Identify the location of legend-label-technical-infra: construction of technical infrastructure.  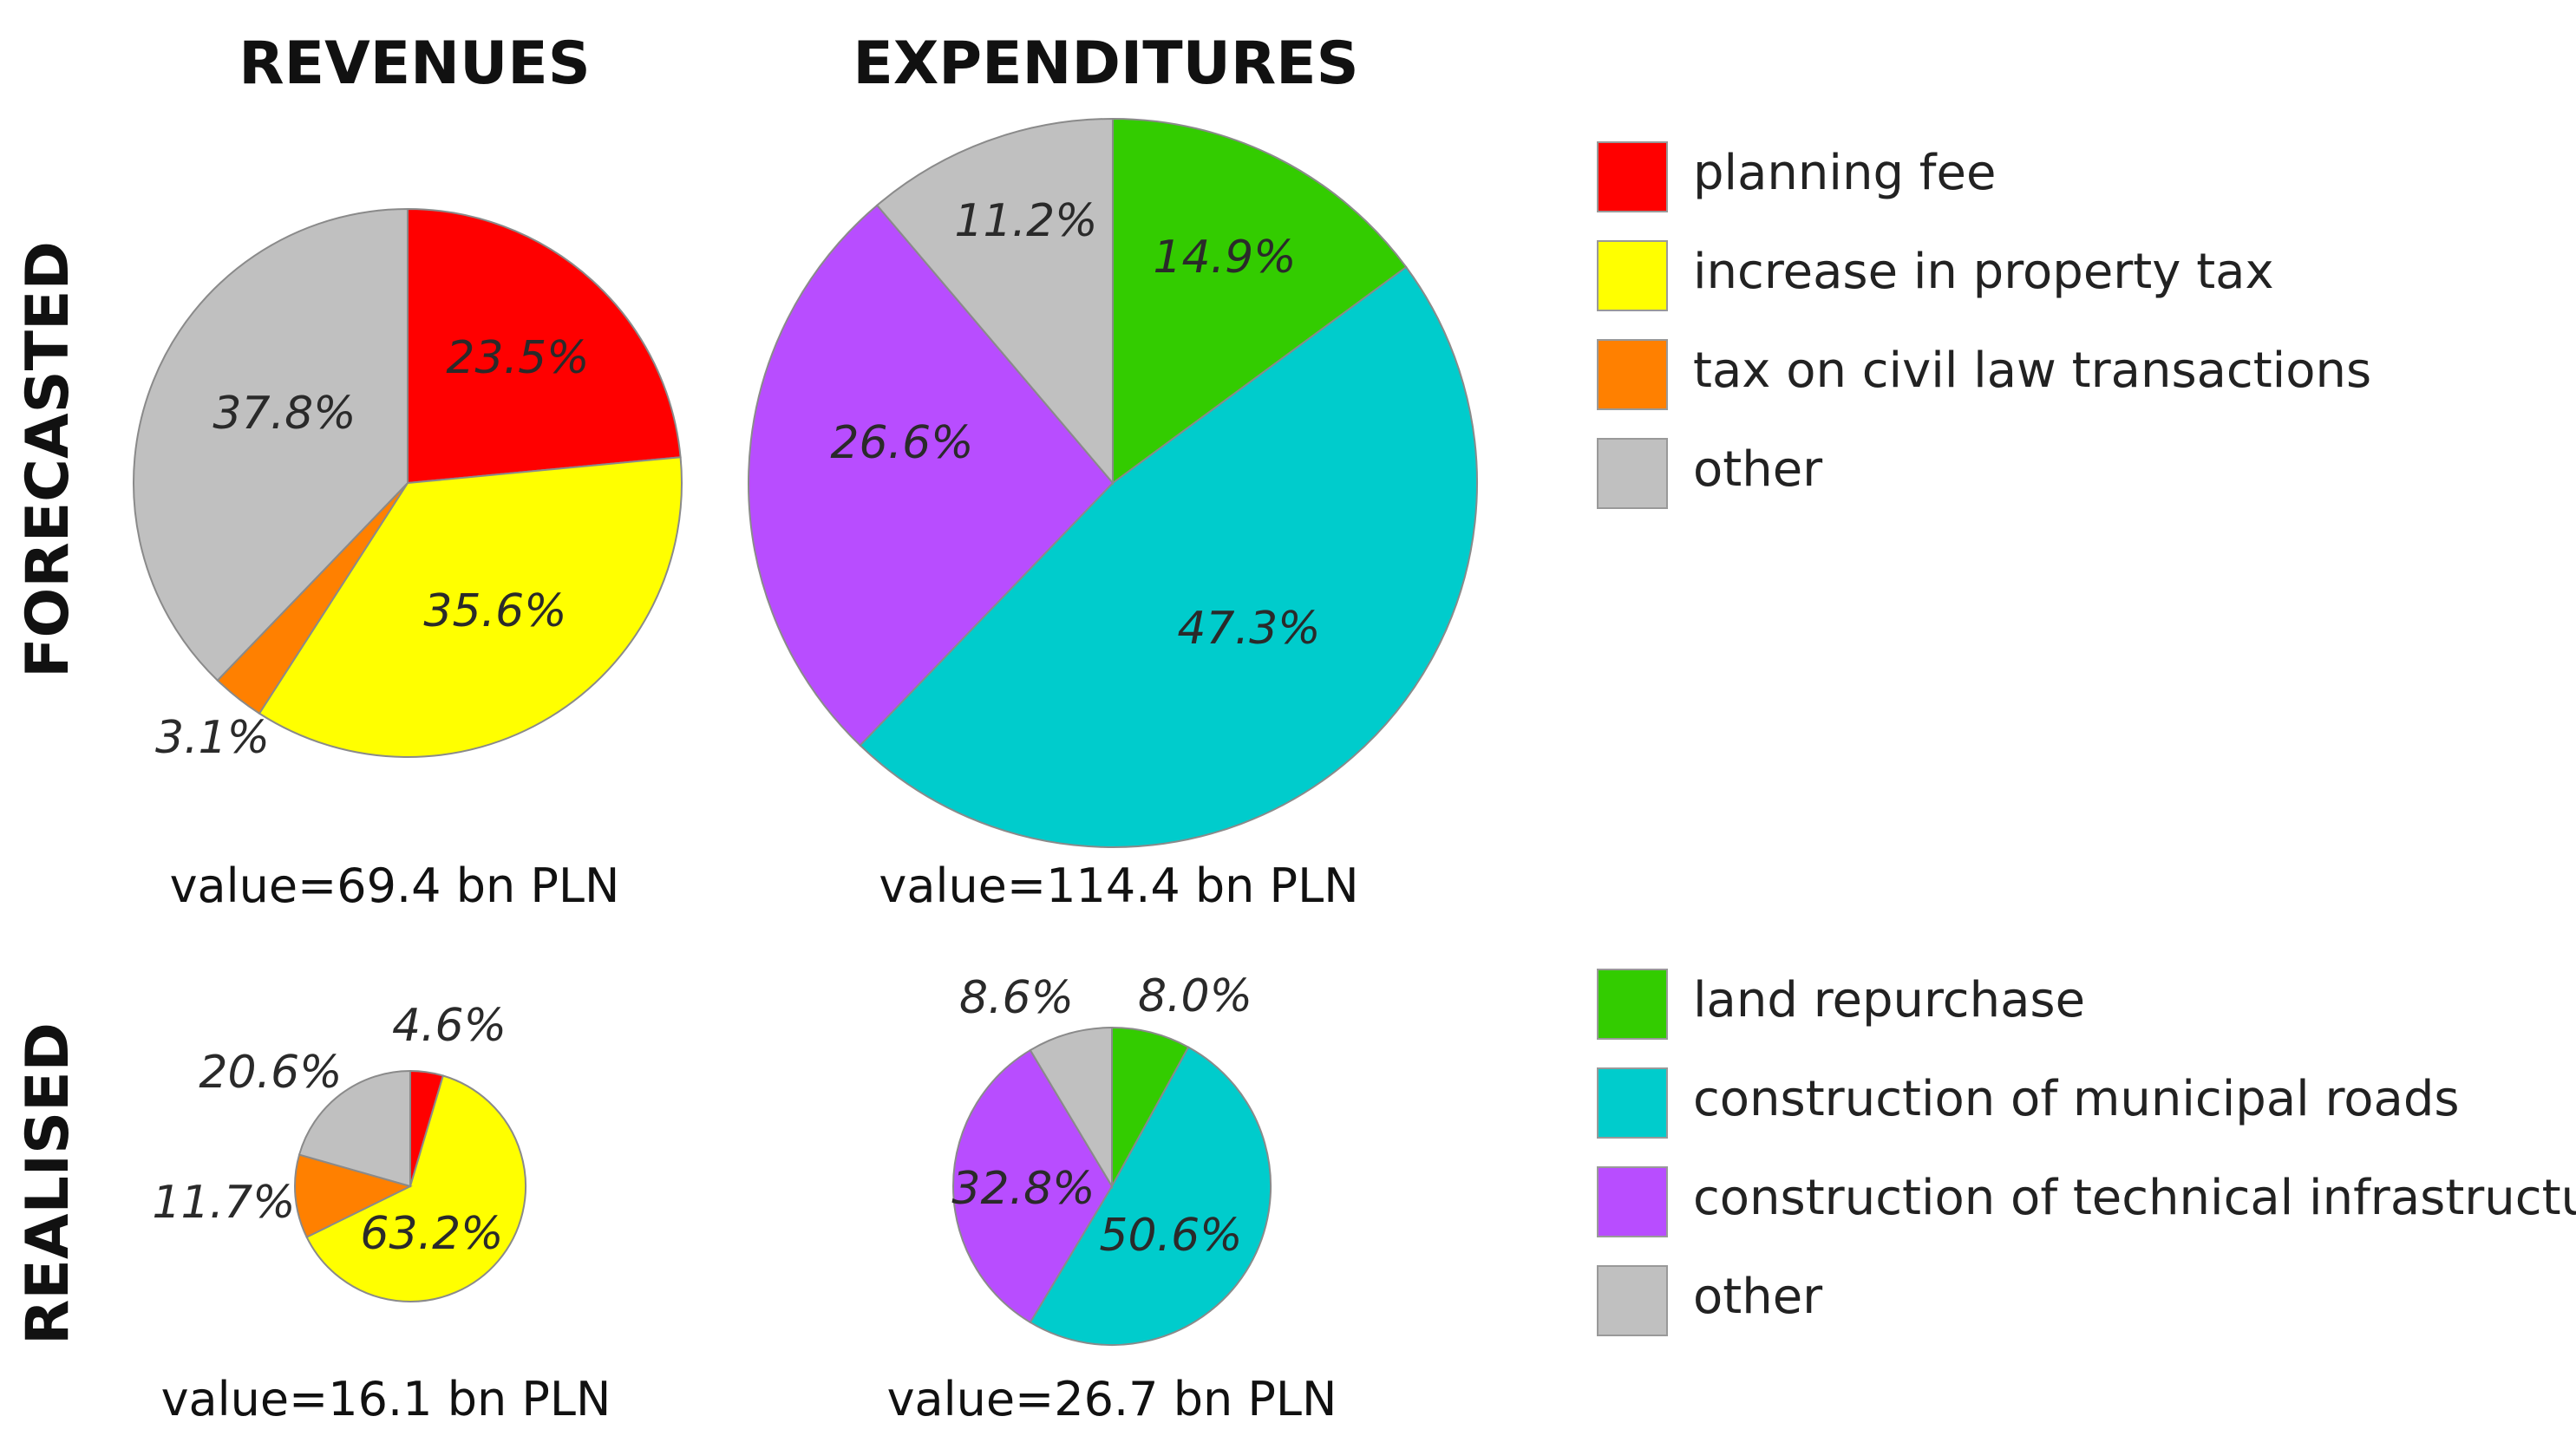
(2134, 1198).